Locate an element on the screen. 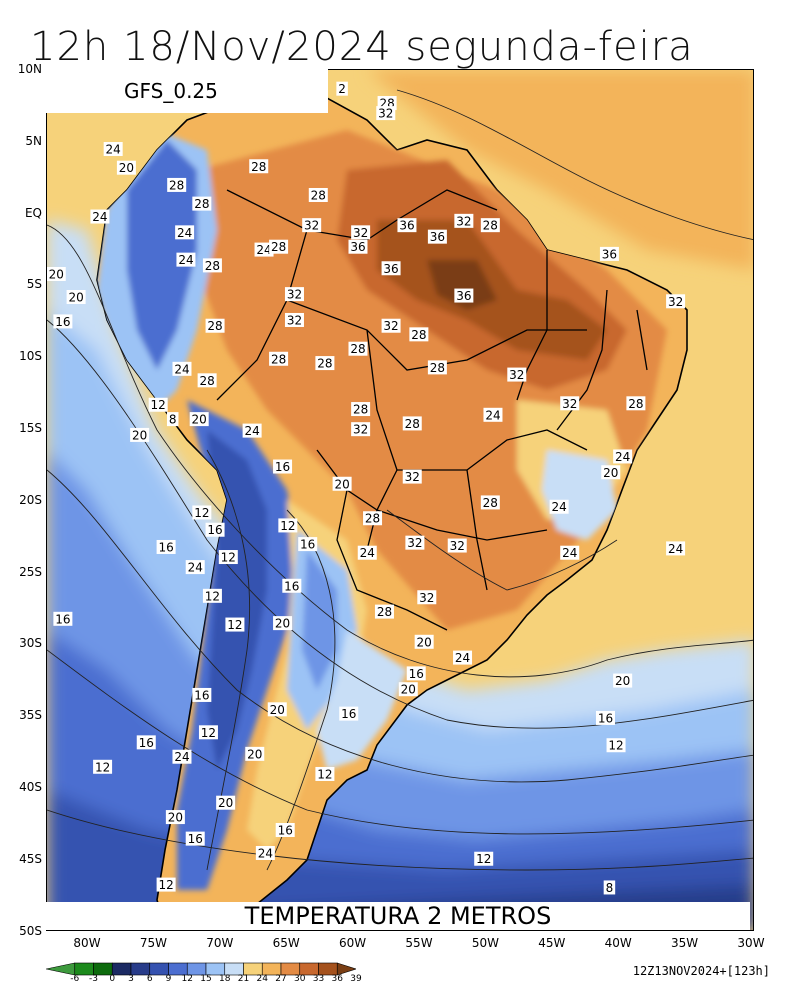 The image size is (800, 1000). colorbar-label: 27 is located at coordinates (281, 979).